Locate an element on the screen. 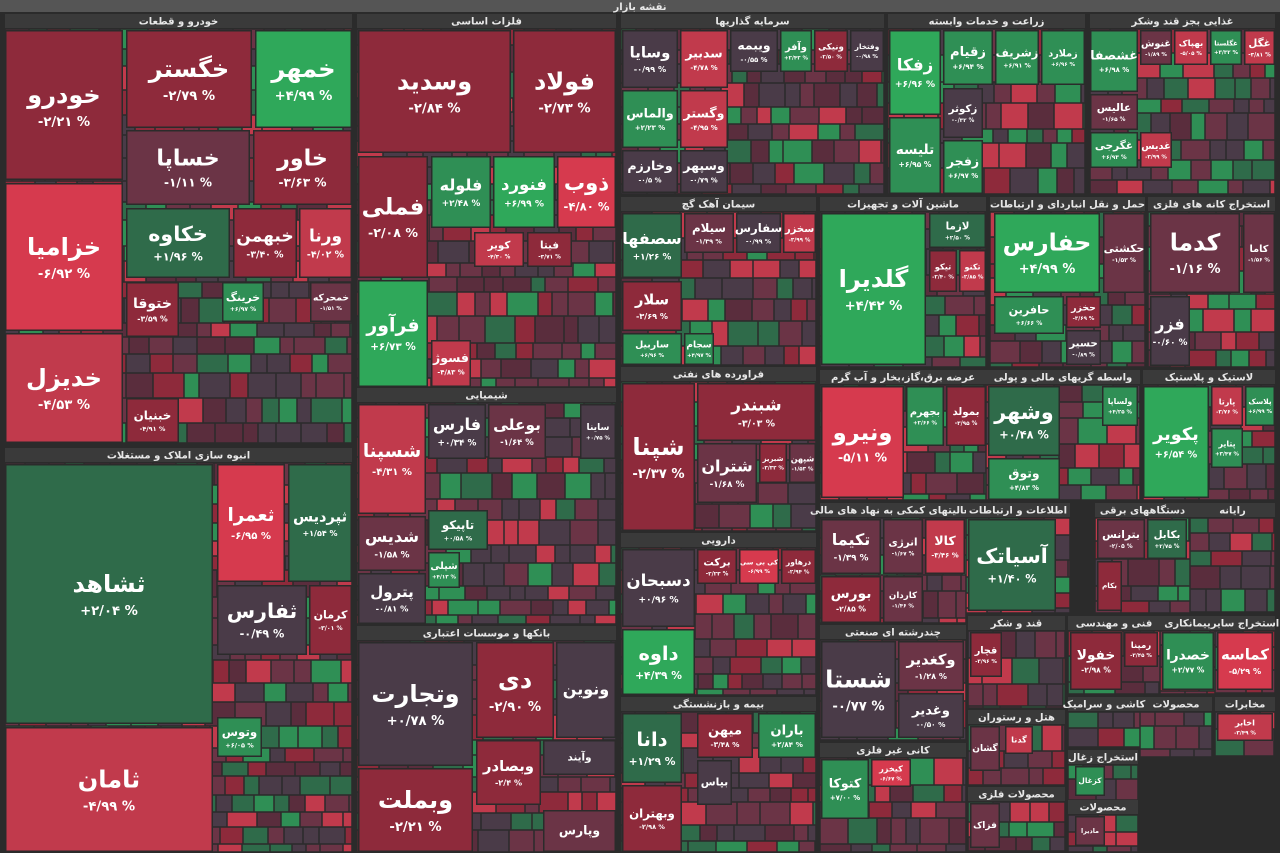  sector-name: کاشی و سرامیک is located at coordinates (1104, 705).